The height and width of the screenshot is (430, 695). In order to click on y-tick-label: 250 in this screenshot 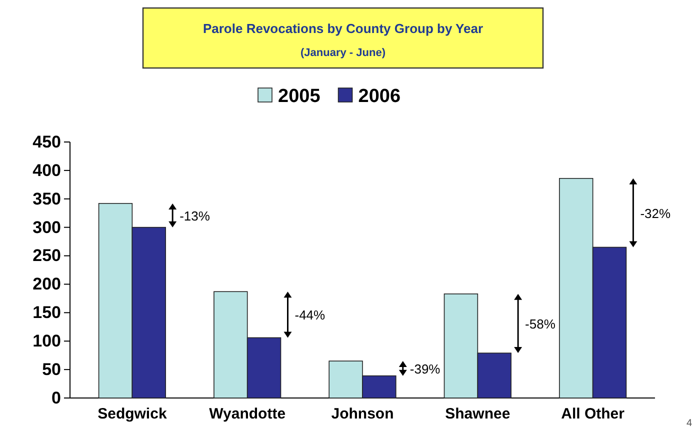, I will do `click(46, 256)`.